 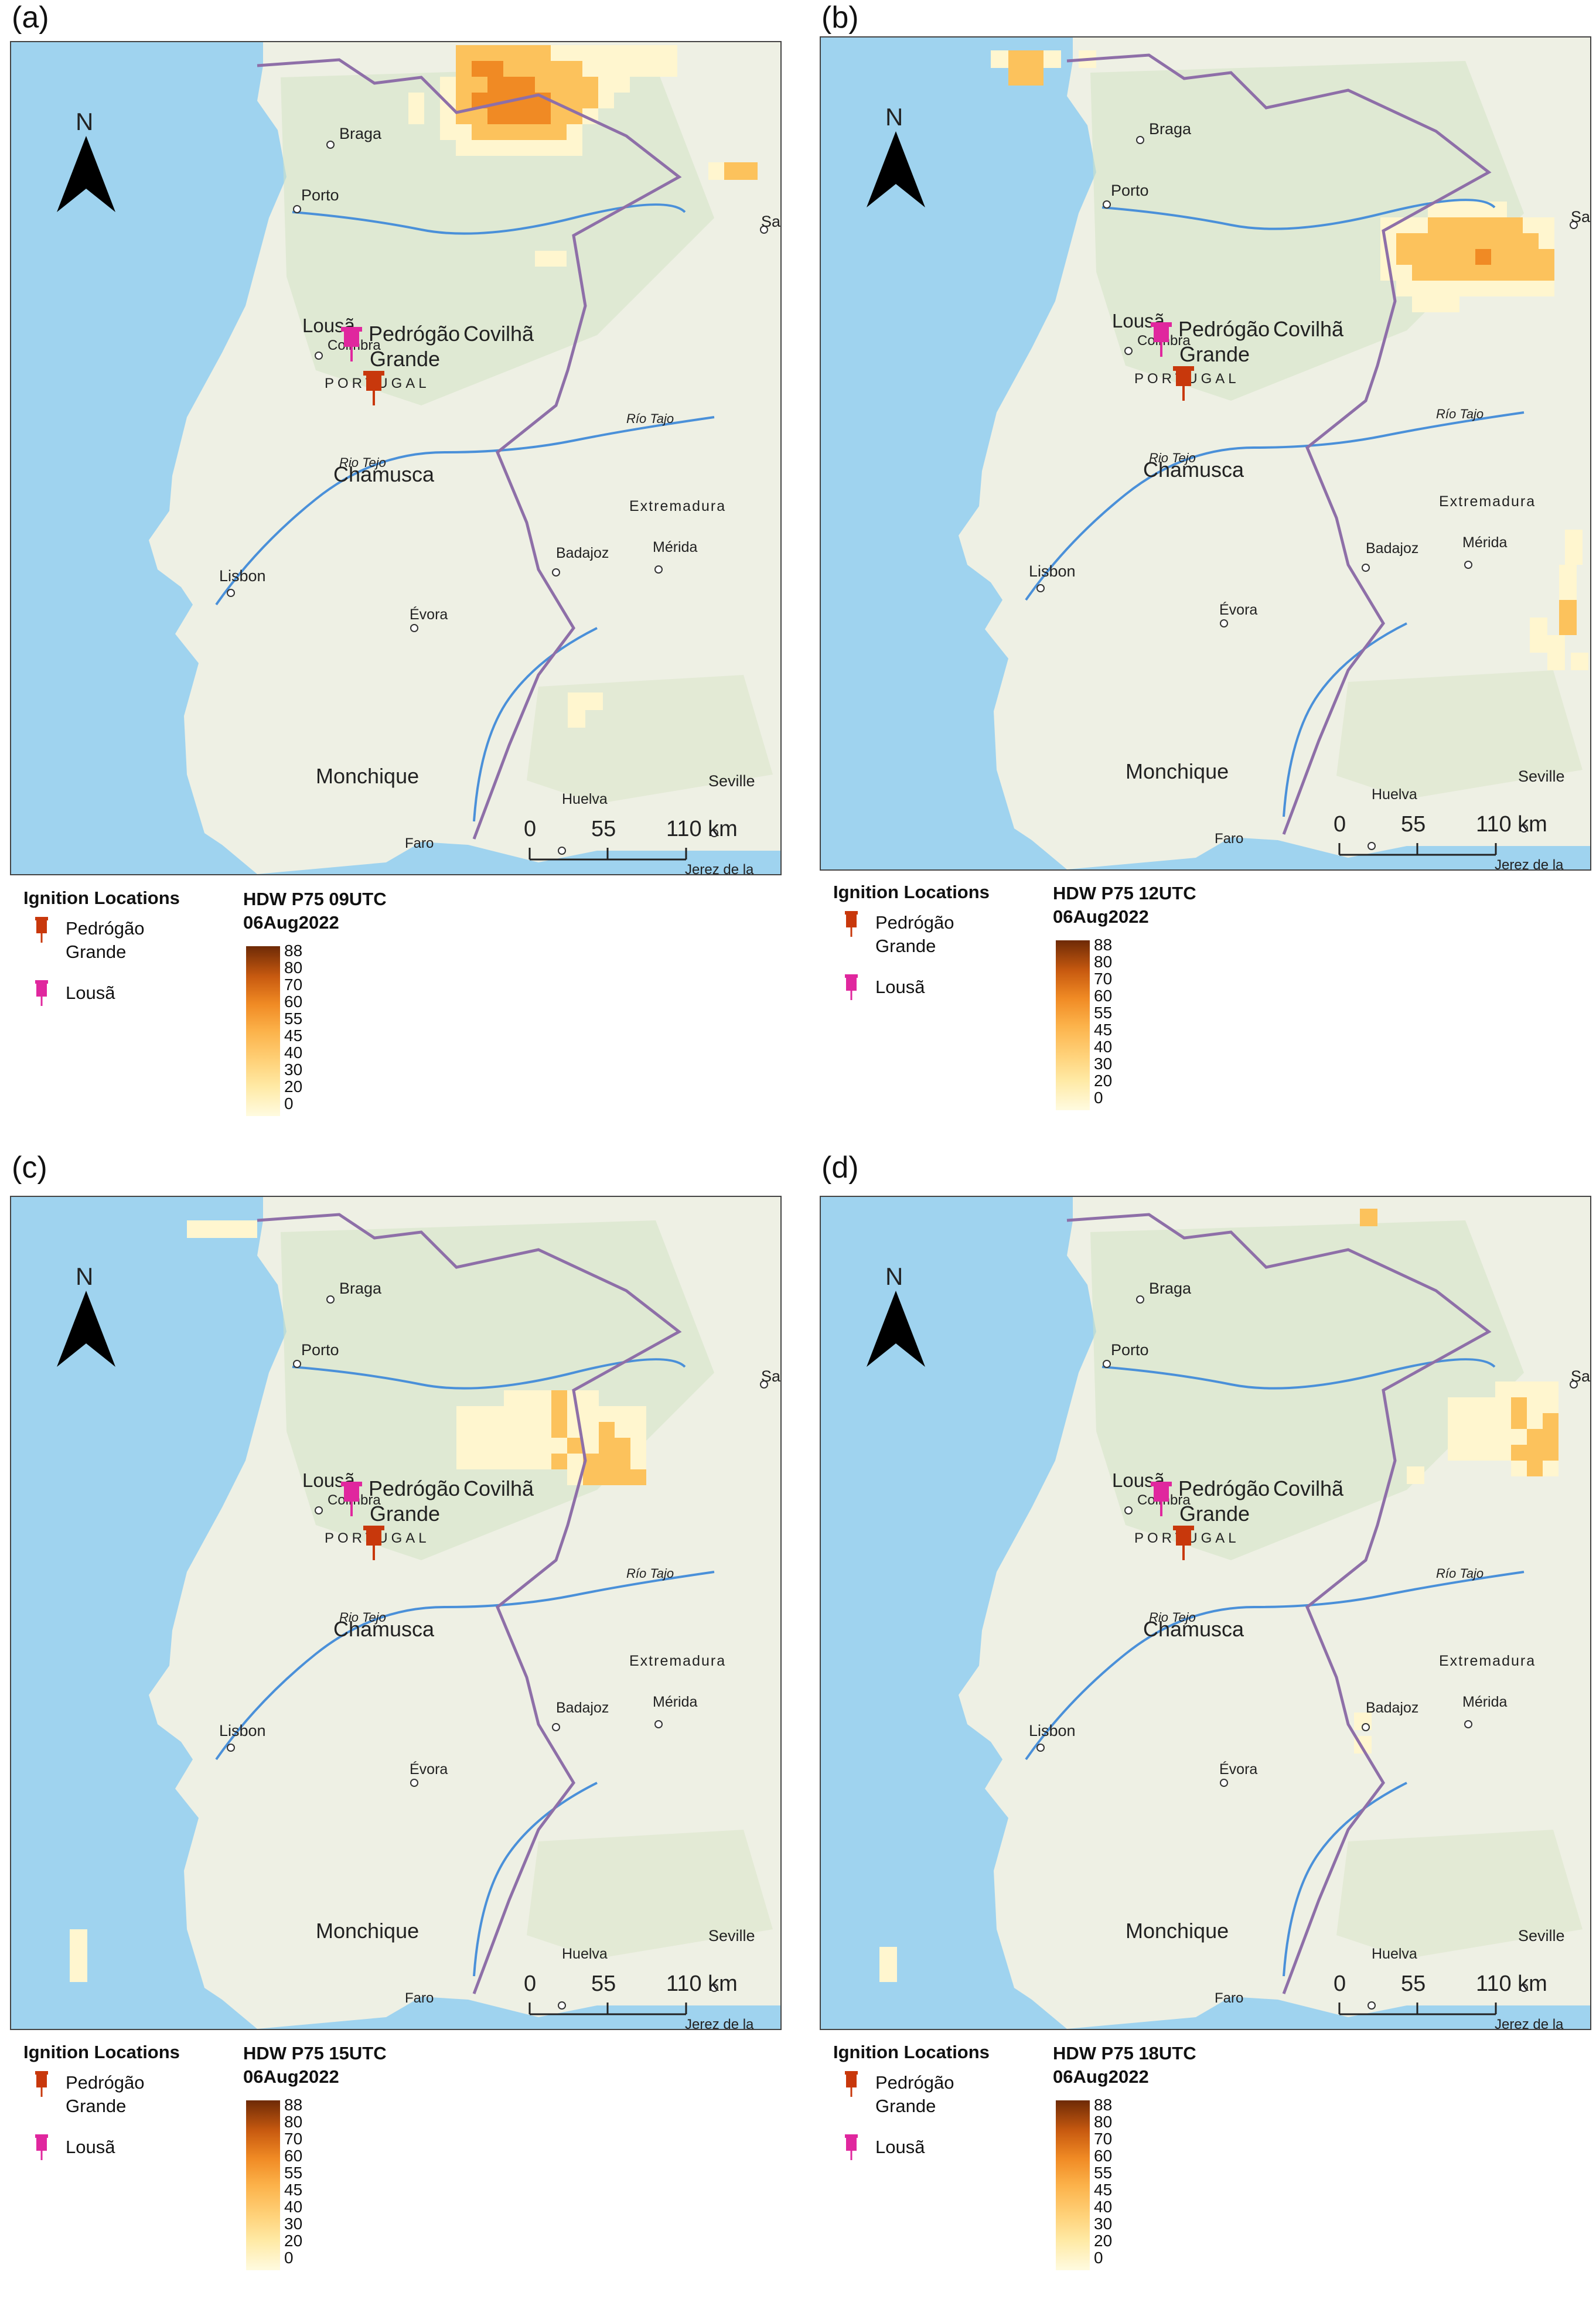 I want to click on colorbar-tick: 20, so click(x=1103, y=1081).